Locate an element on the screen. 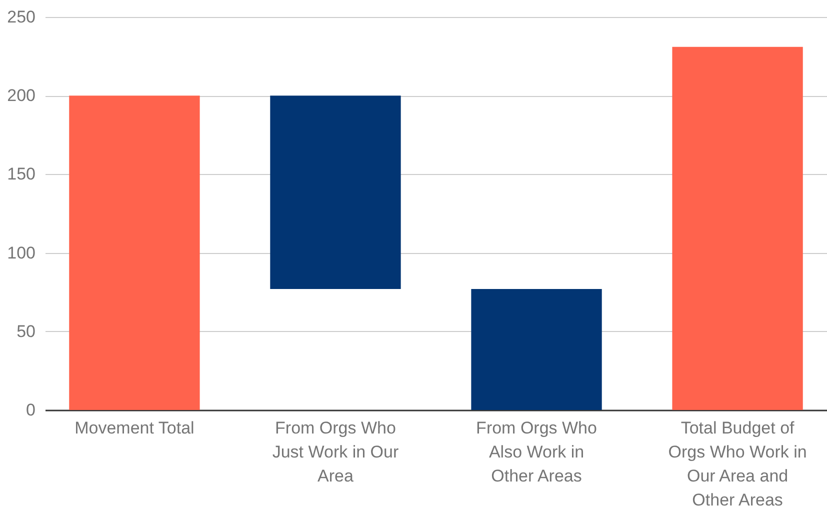  y-tick-label: 250 is located at coordinates (21, 17).